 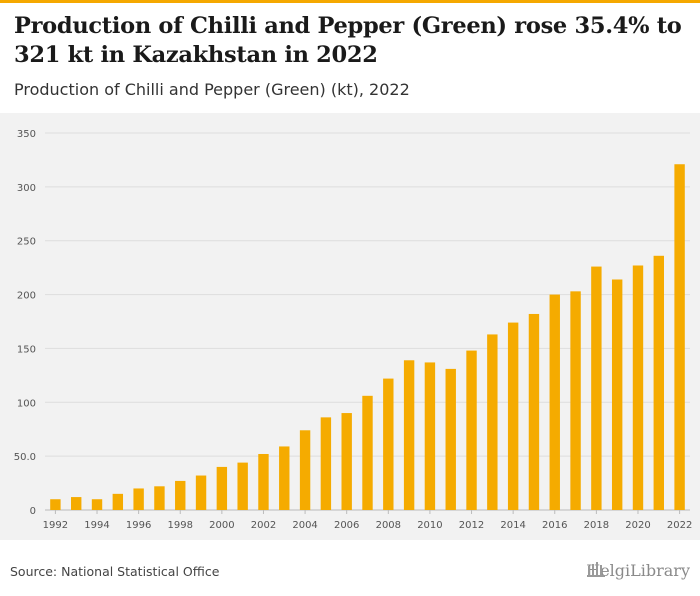 I want to click on x-tick-label: 2018, so click(x=596, y=525).